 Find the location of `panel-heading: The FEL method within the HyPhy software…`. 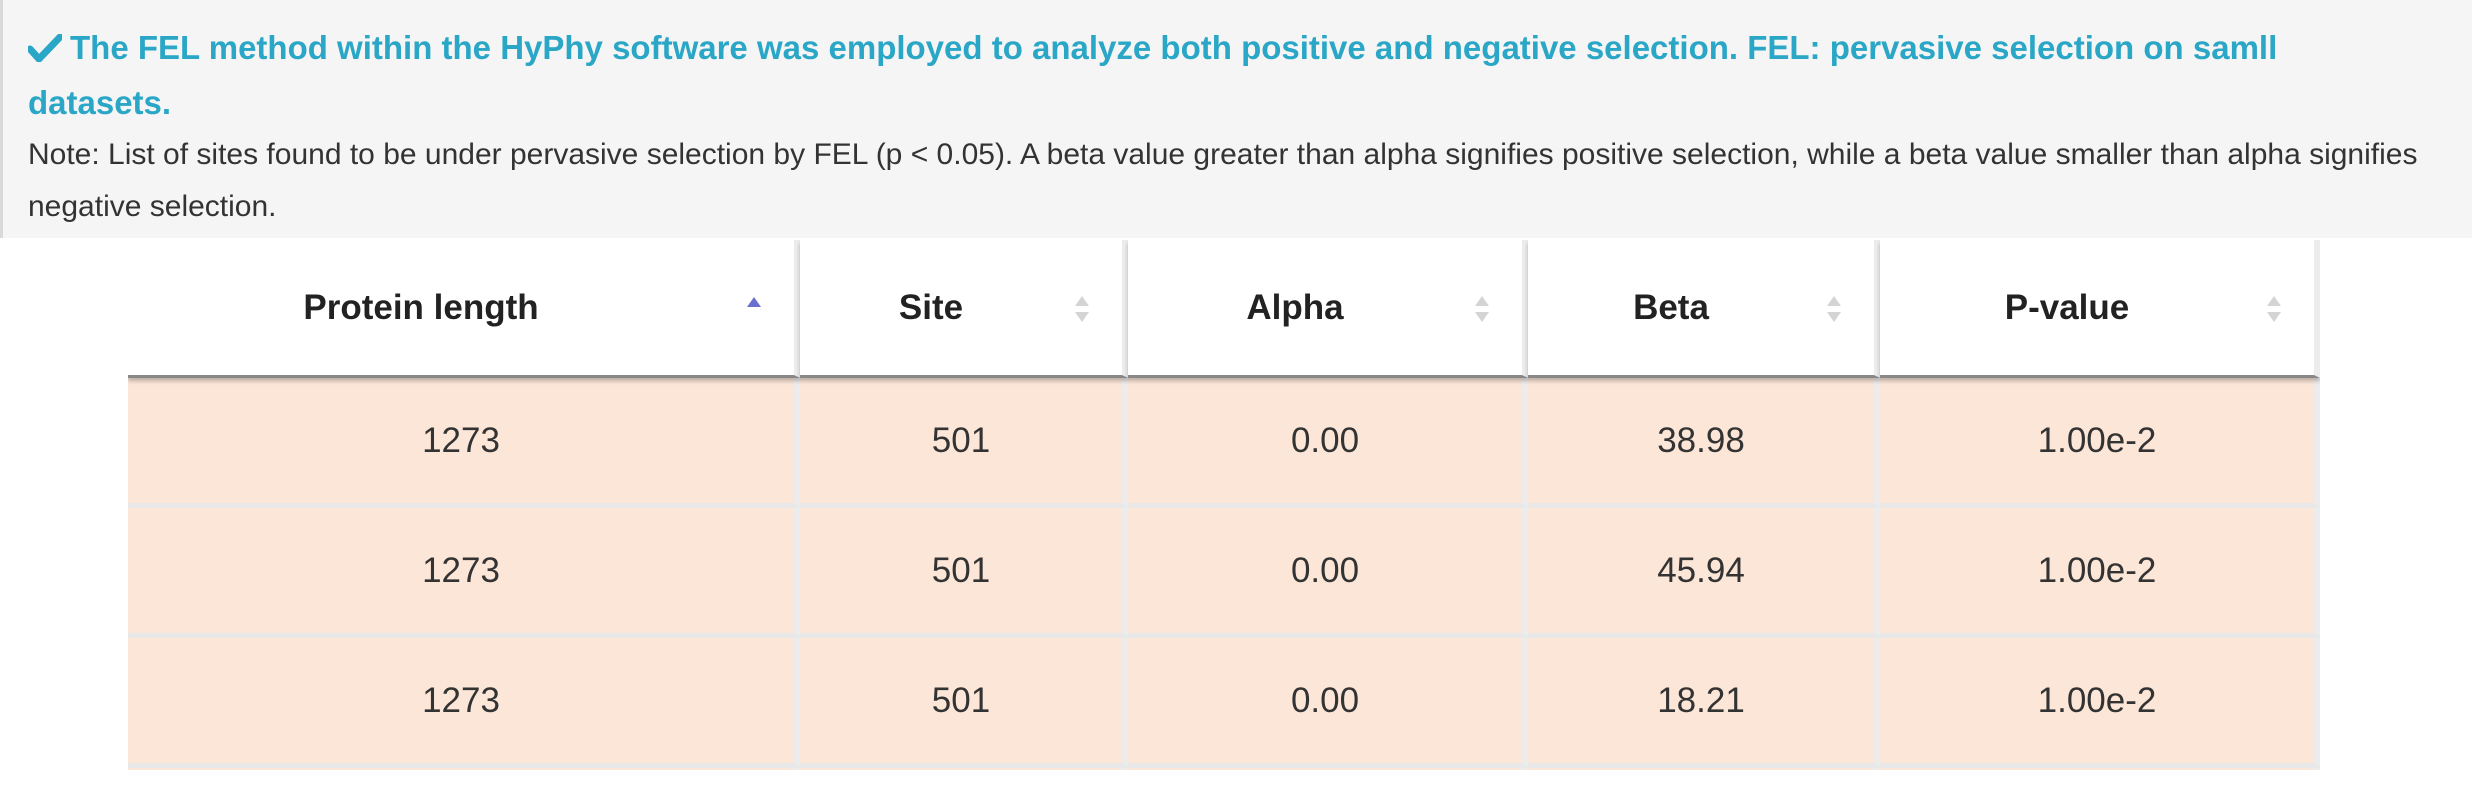

panel-heading: The FEL method within the HyPhy software… is located at coordinates (1217, 75).